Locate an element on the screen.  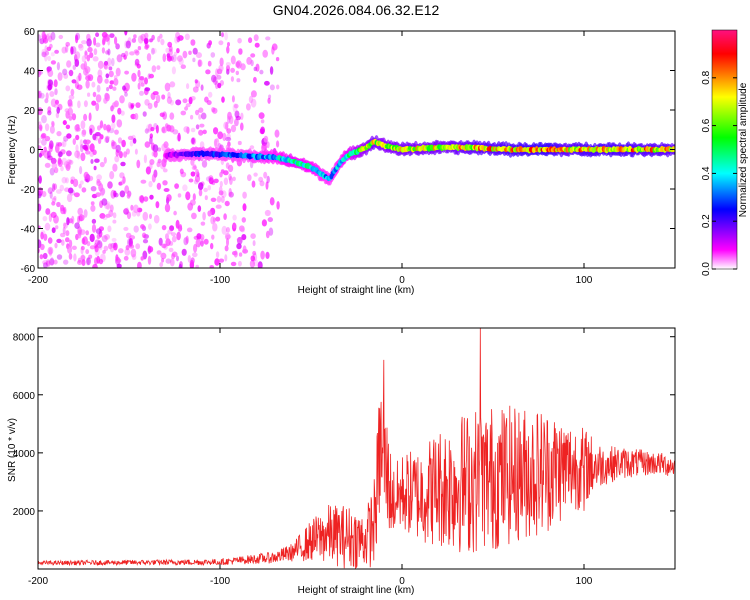
colorbar-tick-label: 0.6 is located at coordinates (706, 125).